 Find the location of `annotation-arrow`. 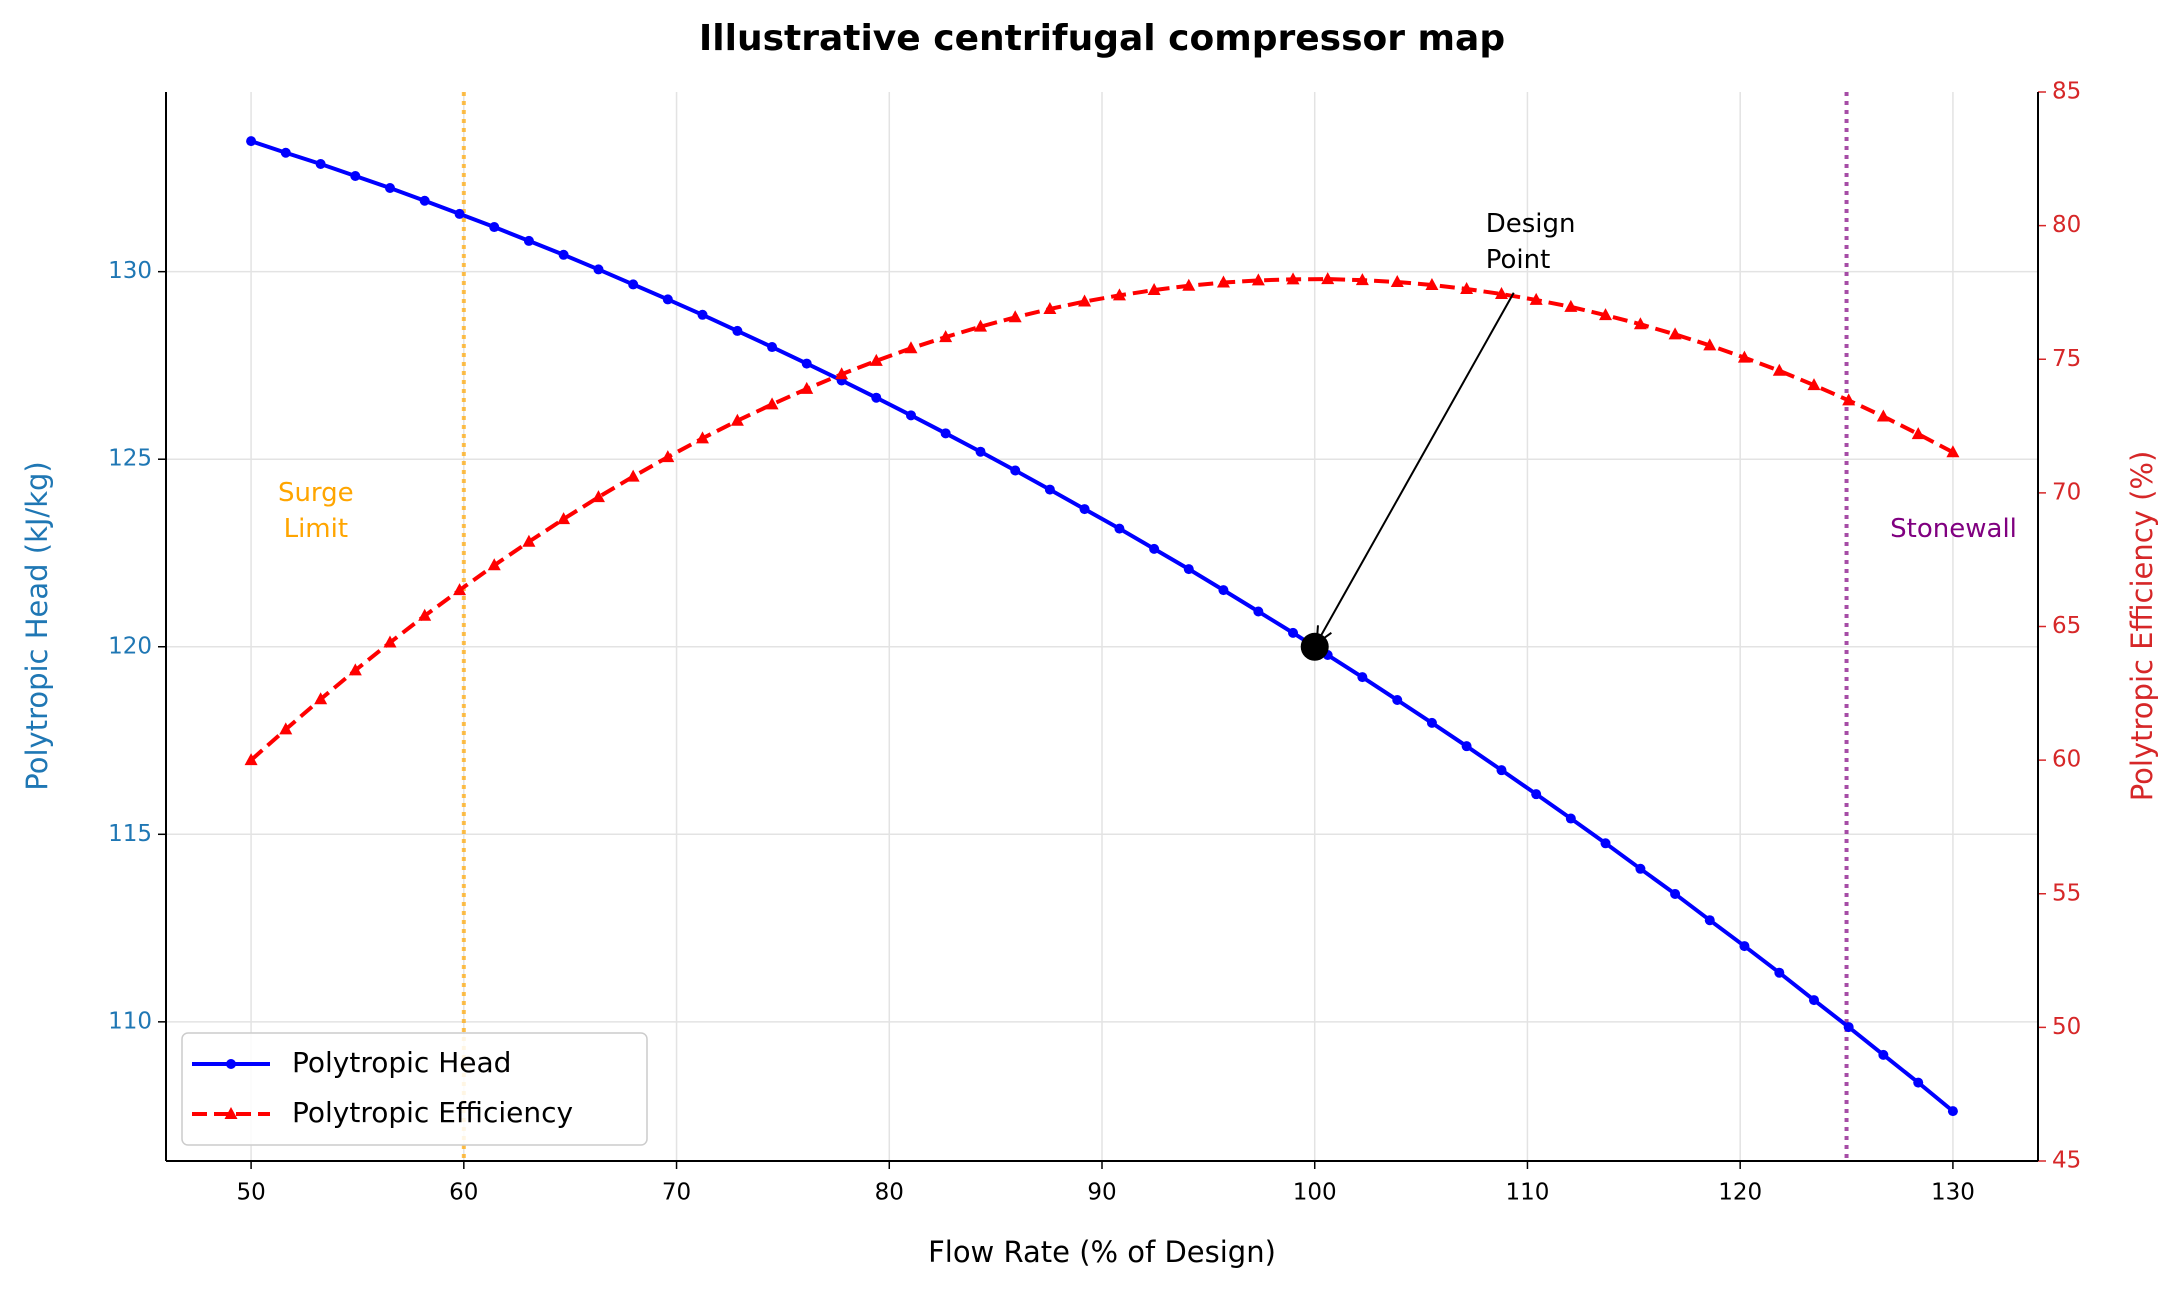

annotation-arrow is located at coordinates (1415, 468).